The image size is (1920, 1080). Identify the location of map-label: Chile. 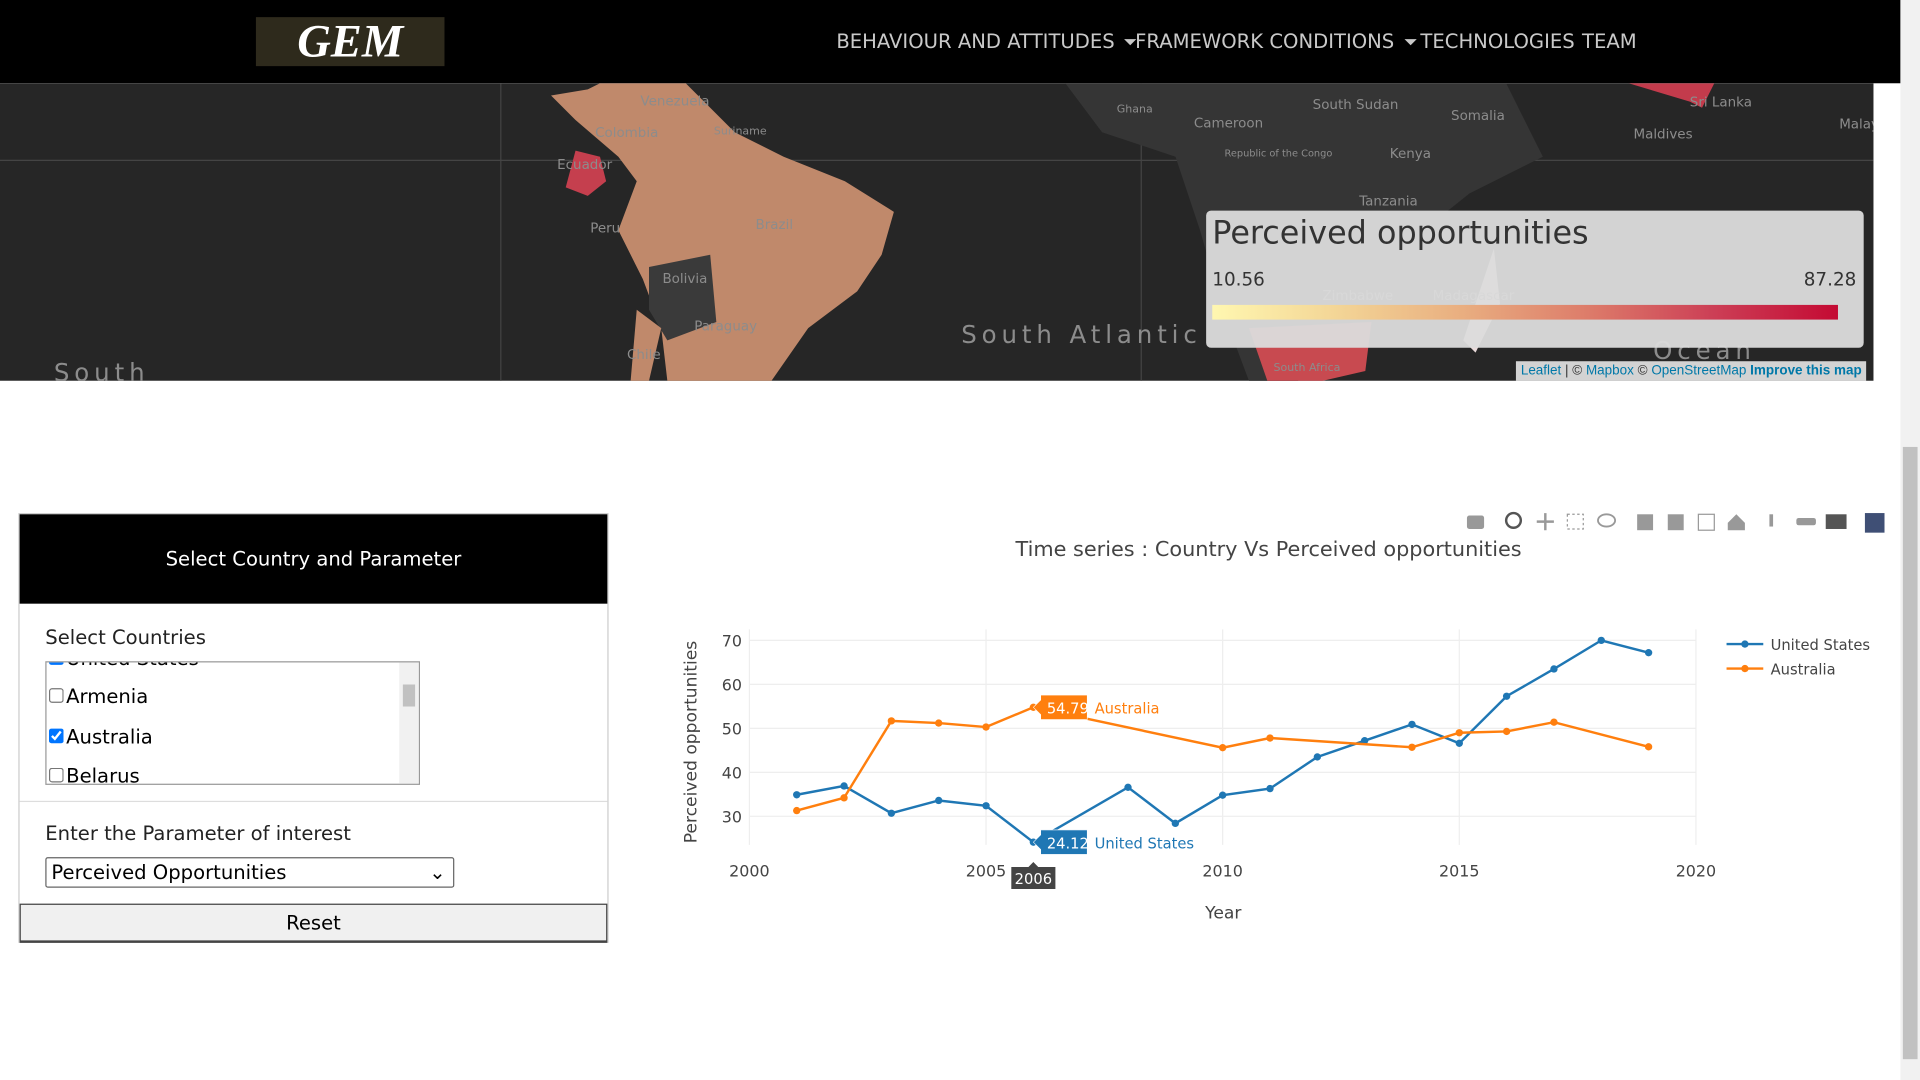
(644, 355).